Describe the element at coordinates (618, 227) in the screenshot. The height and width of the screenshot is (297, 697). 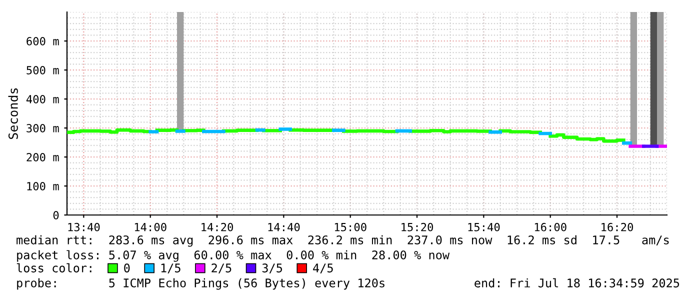
I see `x-tick-label: 16:20` at that location.